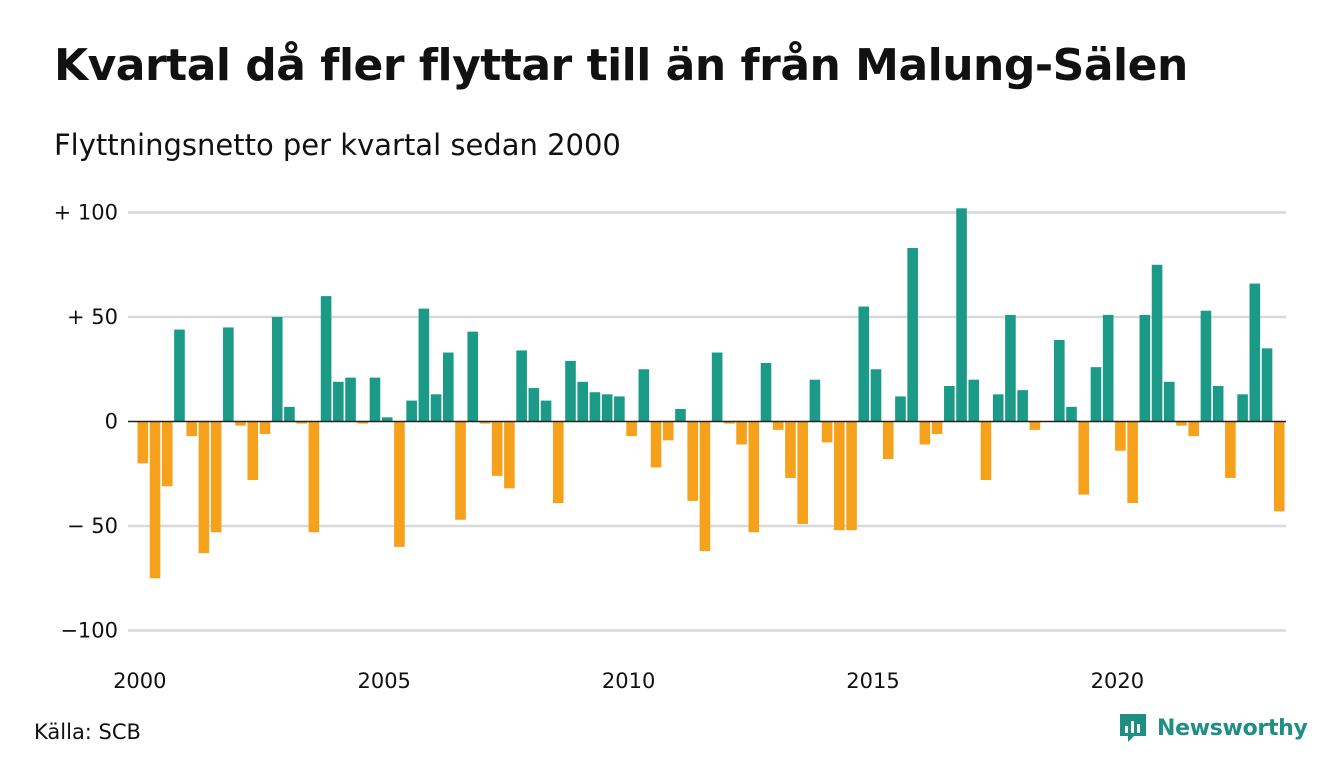 The height and width of the screenshot is (780, 1340). I want to click on bar-2022-q4, so click(1255, 352).